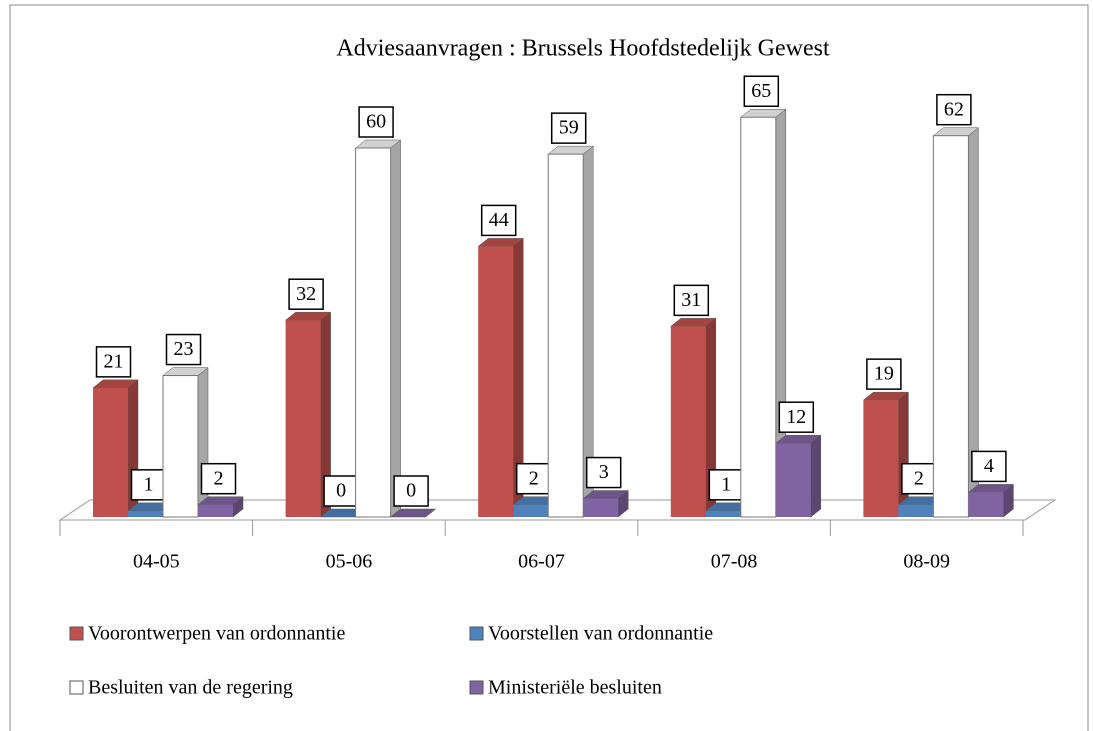 The height and width of the screenshot is (731, 1093). Describe the element at coordinates (216, 634) in the screenshot. I see `legend-label: Voorontwerpen van ordonnantie` at that location.